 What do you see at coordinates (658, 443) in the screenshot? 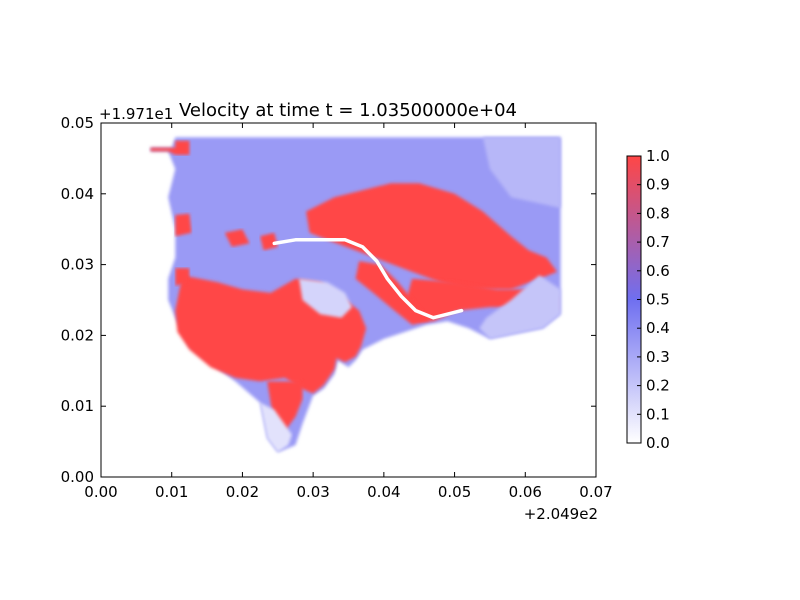
I see `colorbar-tick-label: 0.0` at bounding box center [658, 443].